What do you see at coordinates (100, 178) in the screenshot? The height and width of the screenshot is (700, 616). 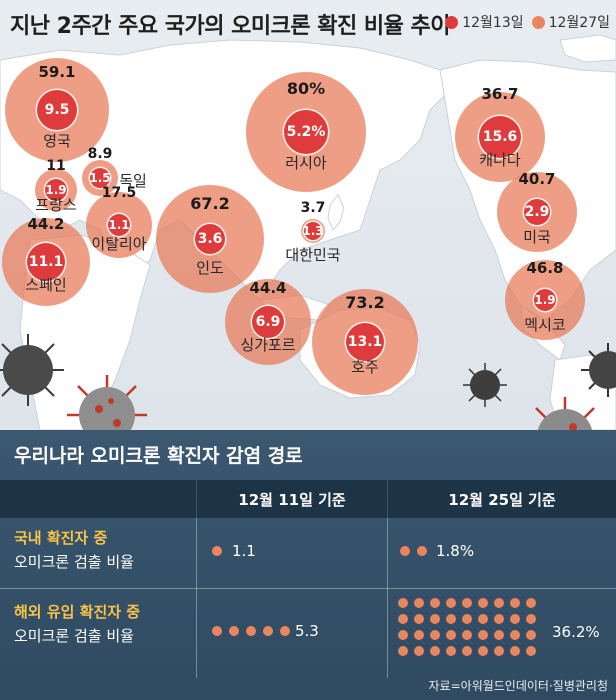 I see `bubble-dec13-country-1: 1.5` at bounding box center [100, 178].